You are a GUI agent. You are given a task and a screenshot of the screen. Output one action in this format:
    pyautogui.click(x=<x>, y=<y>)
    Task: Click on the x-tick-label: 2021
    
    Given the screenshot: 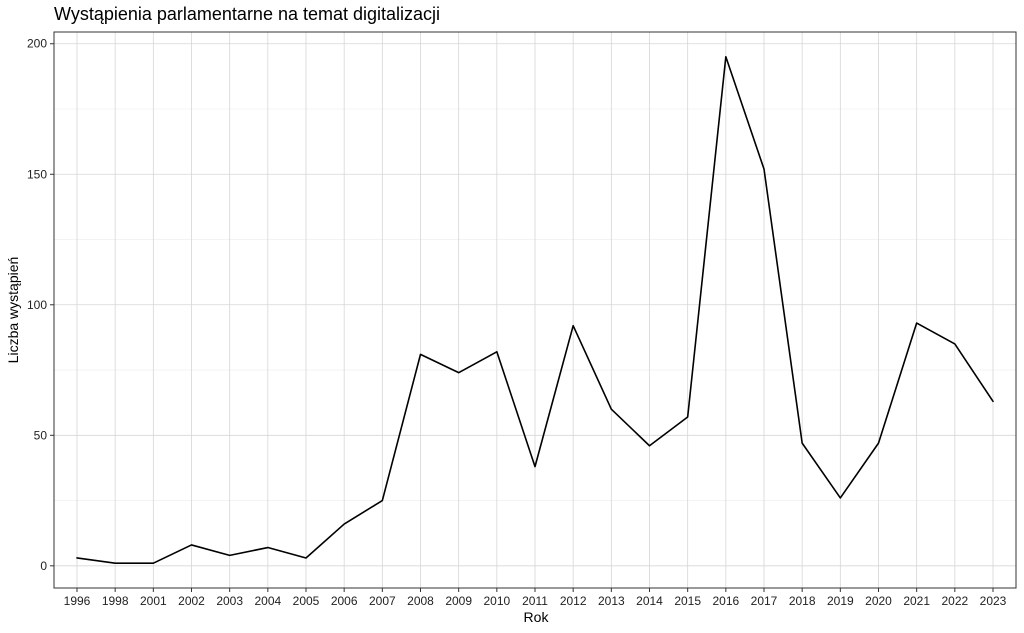 What is the action you would take?
    pyautogui.click(x=916, y=601)
    